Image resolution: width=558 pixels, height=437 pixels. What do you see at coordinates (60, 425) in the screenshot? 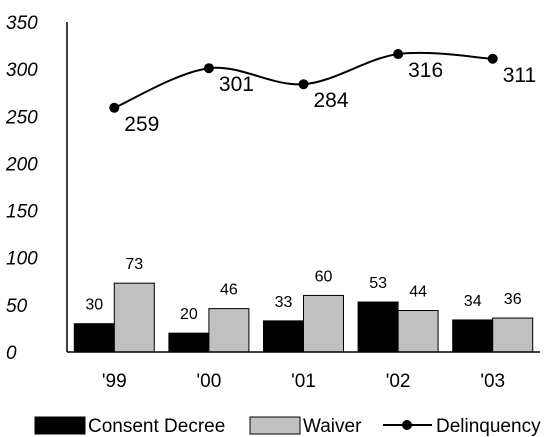
I see `legend-swatch-consent-decree` at bounding box center [60, 425].